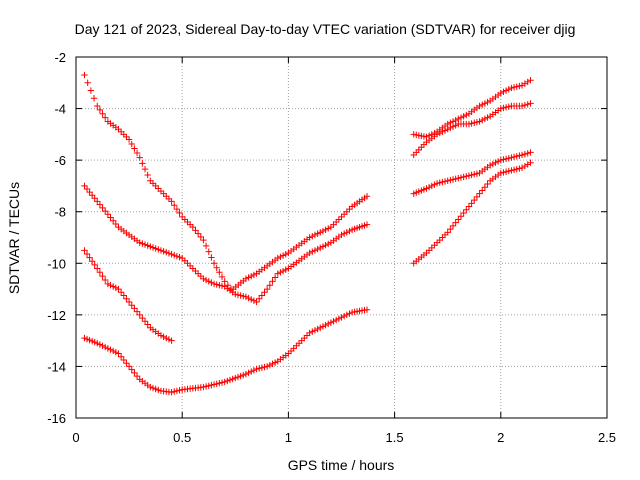  What do you see at coordinates (56, 366) in the screenshot?
I see `y-tick-label: -14` at bounding box center [56, 366].